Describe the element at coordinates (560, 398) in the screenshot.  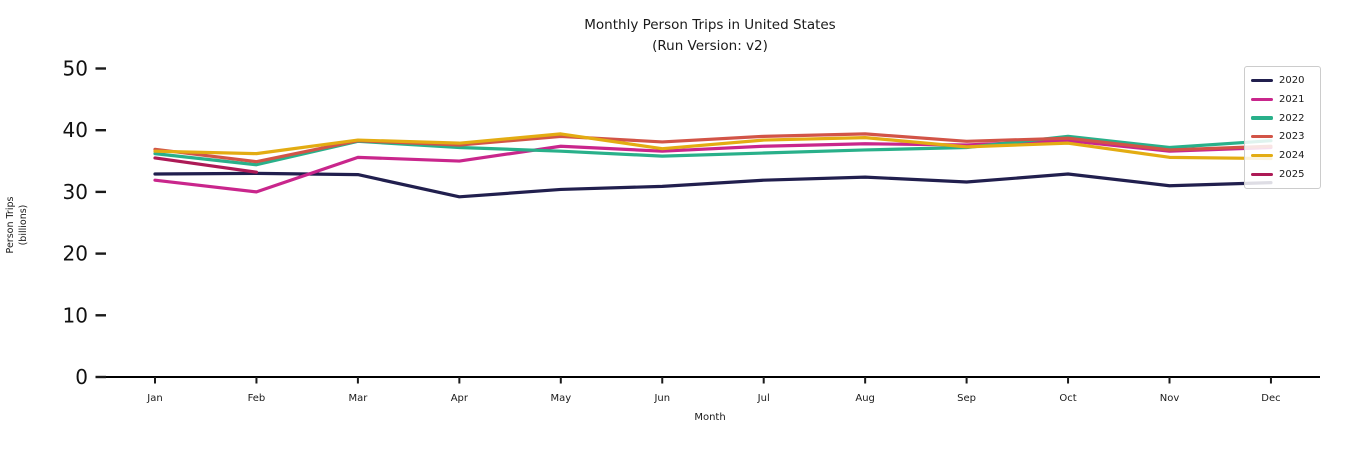
I see `x-tick-label: May` at that location.